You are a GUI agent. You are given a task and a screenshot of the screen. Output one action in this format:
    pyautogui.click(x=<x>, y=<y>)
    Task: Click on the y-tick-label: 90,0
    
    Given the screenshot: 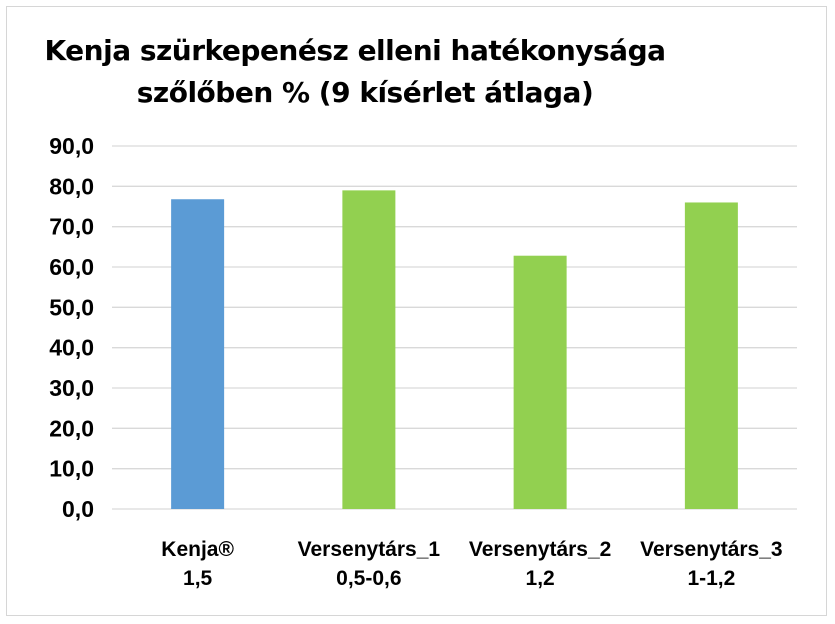 What is the action you would take?
    pyautogui.click(x=71, y=146)
    